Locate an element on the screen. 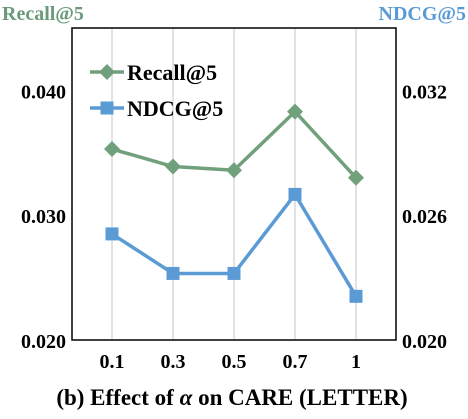 This screenshot has width=468, height=419. left-axis-ticks: 0.020 0.030 0.040 is located at coordinates (43, 217).